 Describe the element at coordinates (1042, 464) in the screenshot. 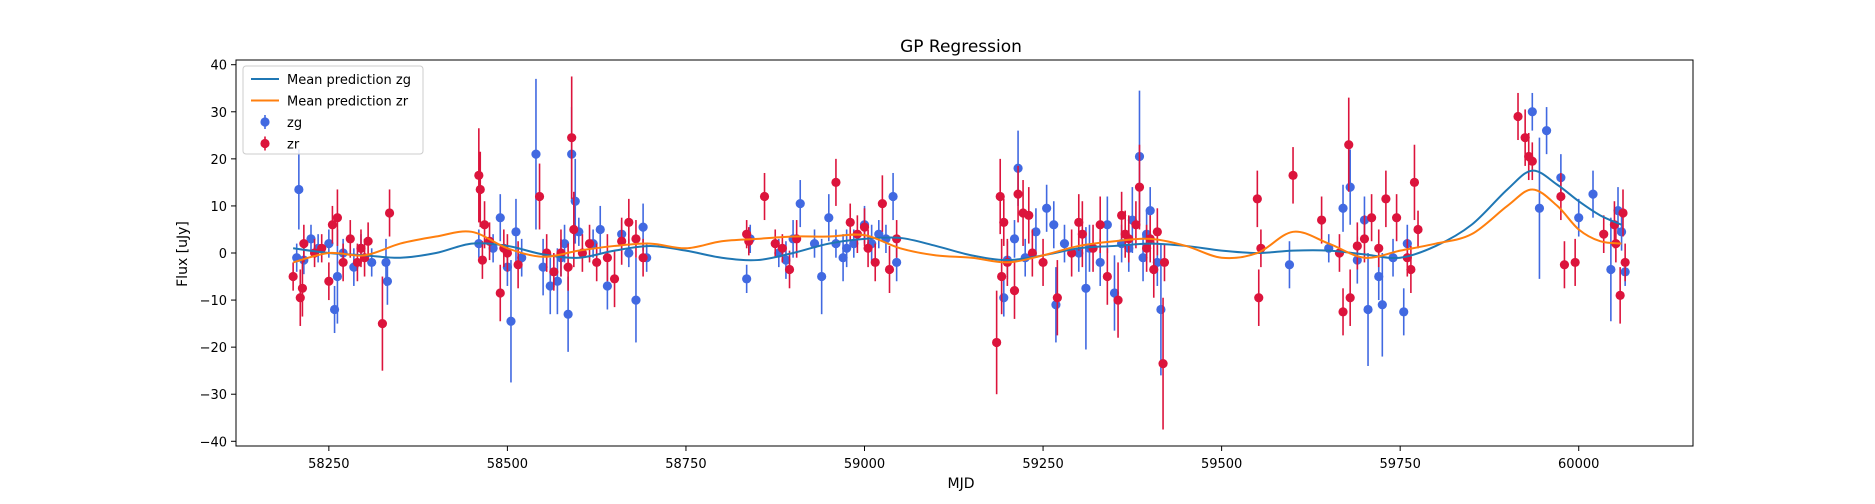

I see `x-tick-label: 59250` at that location.